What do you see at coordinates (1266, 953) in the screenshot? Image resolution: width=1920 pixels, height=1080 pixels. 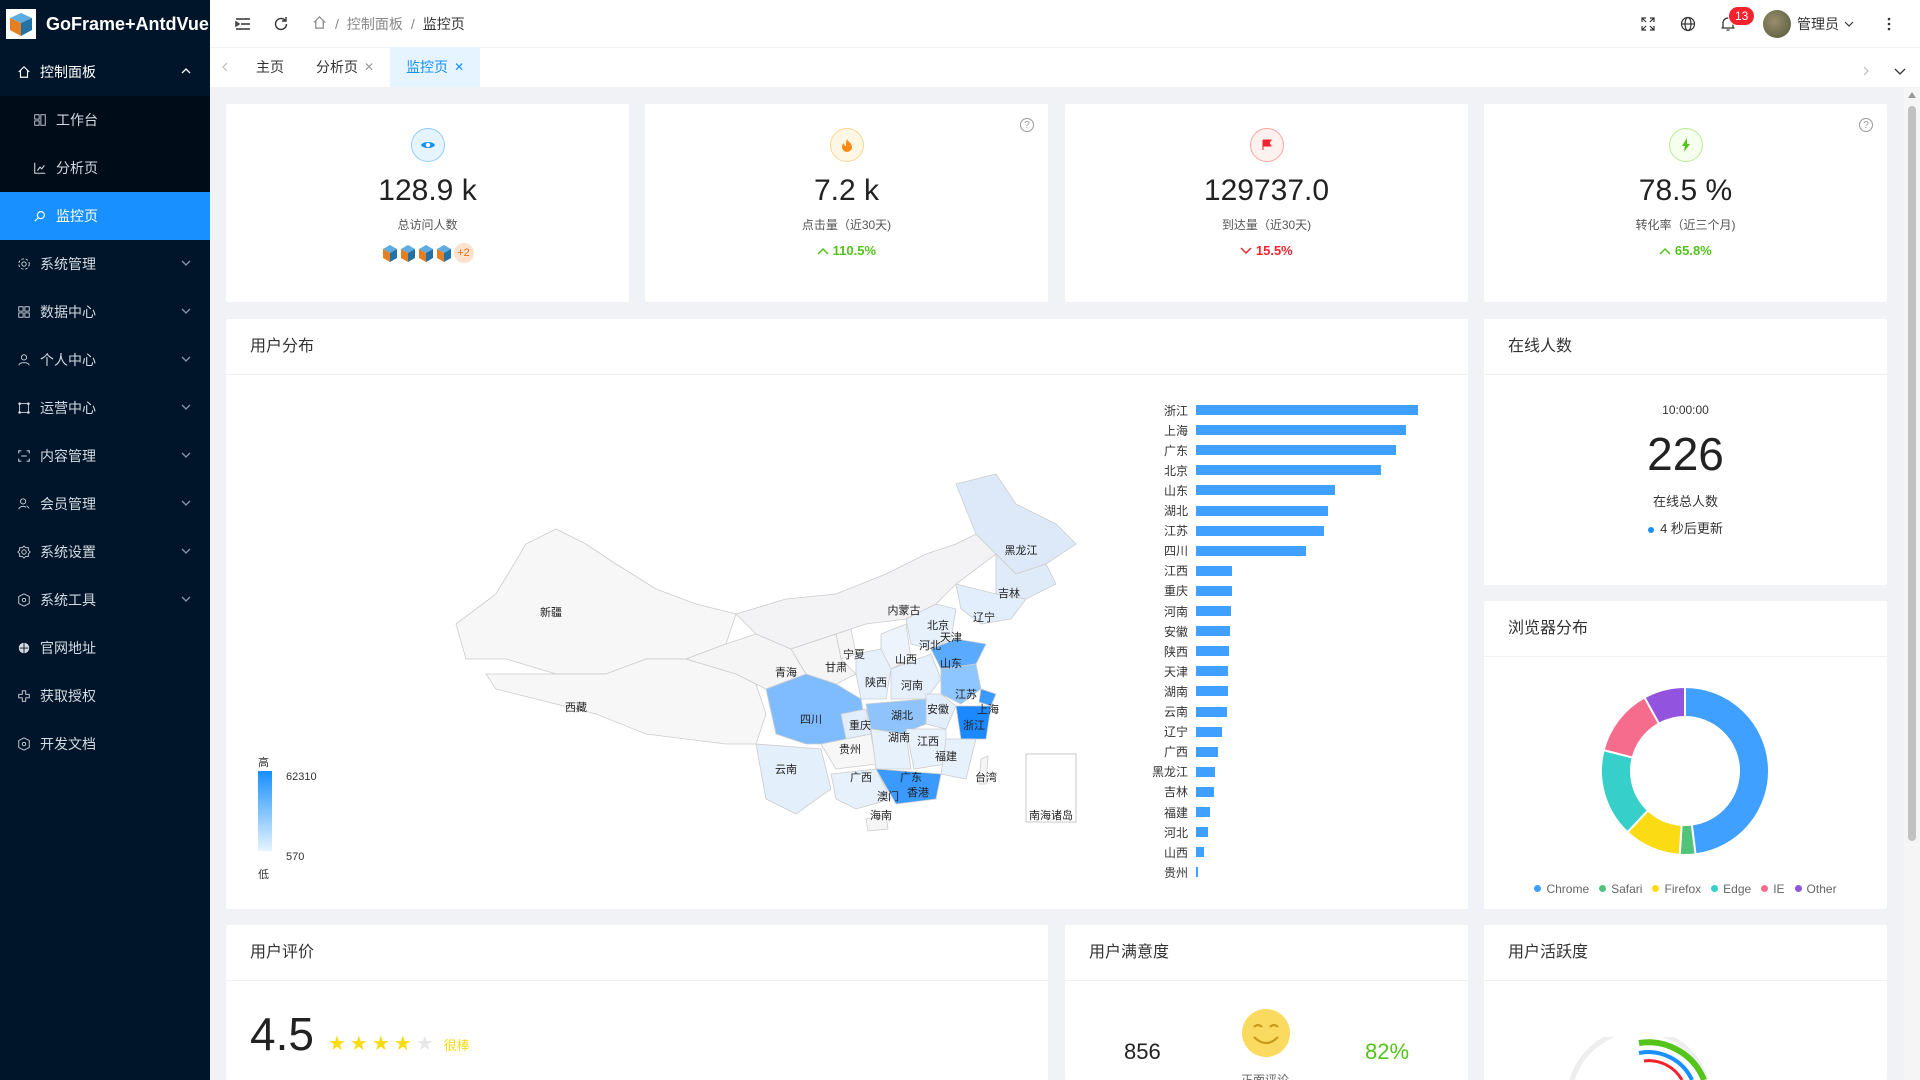 I see `card-title: 用户满意度` at bounding box center [1266, 953].